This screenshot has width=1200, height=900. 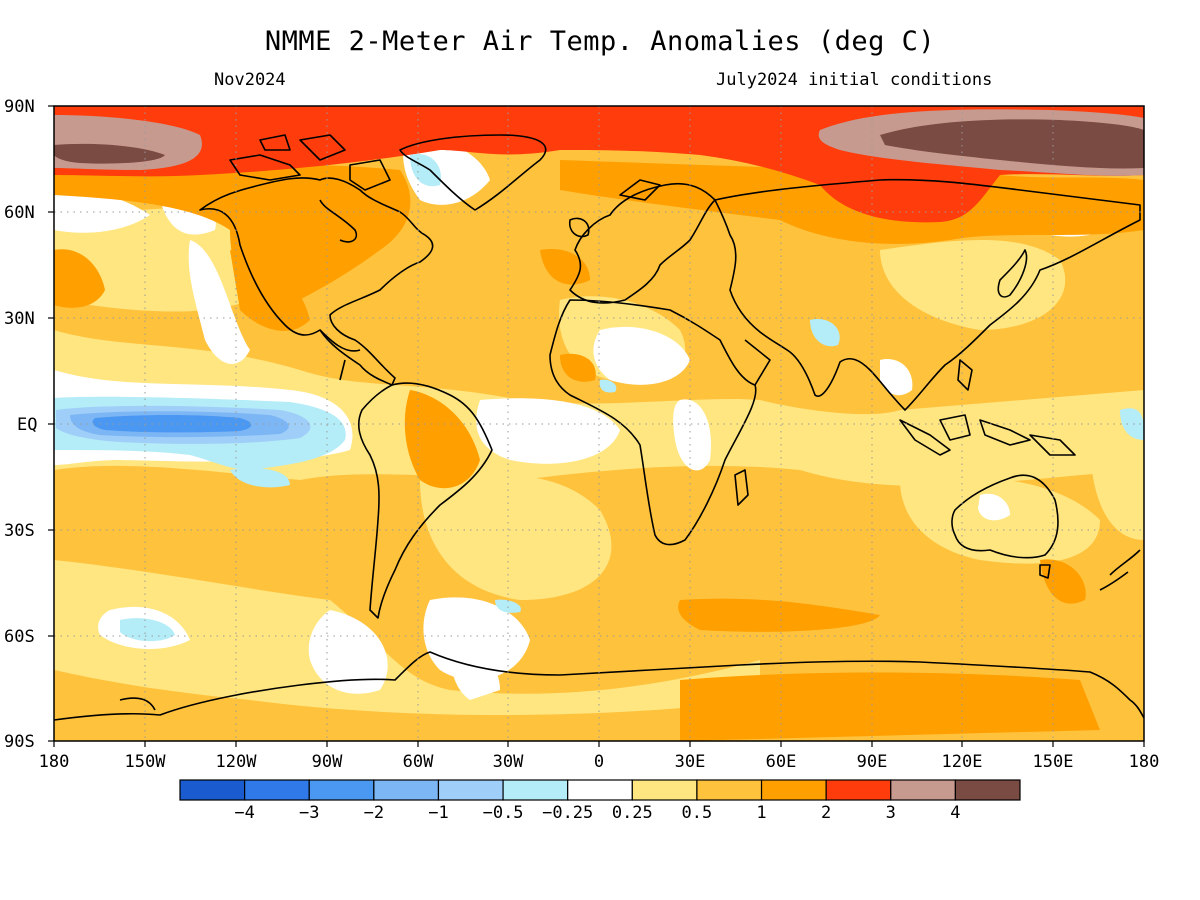 I want to click on lon-label: 150W, so click(x=146, y=762).